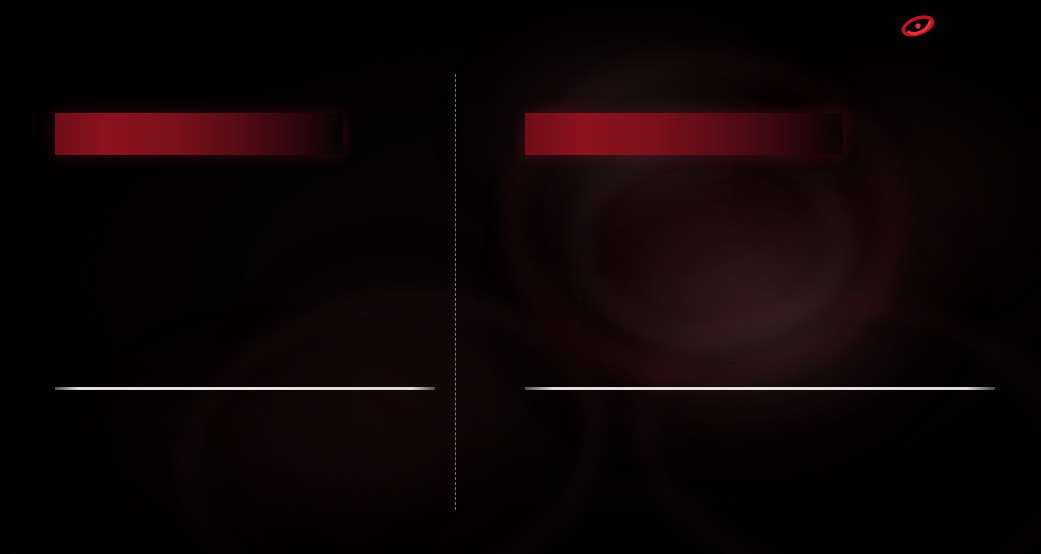 The height and width of the screenshot is (554, 1041). Describe the element at coordinates (245, 388) in the screenshot. I see `axis-baseline-left` at that location.